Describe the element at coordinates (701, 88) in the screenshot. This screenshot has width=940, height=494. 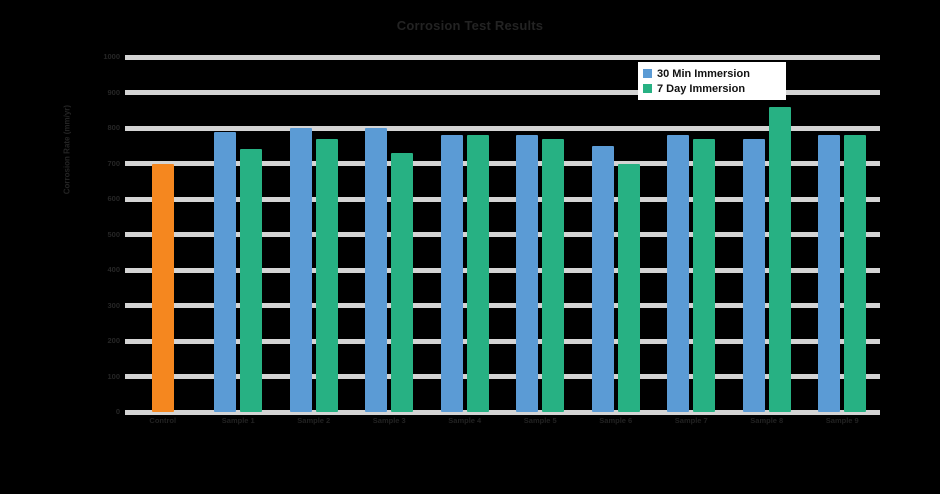
I see `legend-item-label: 7 Day Immersion` at that location.